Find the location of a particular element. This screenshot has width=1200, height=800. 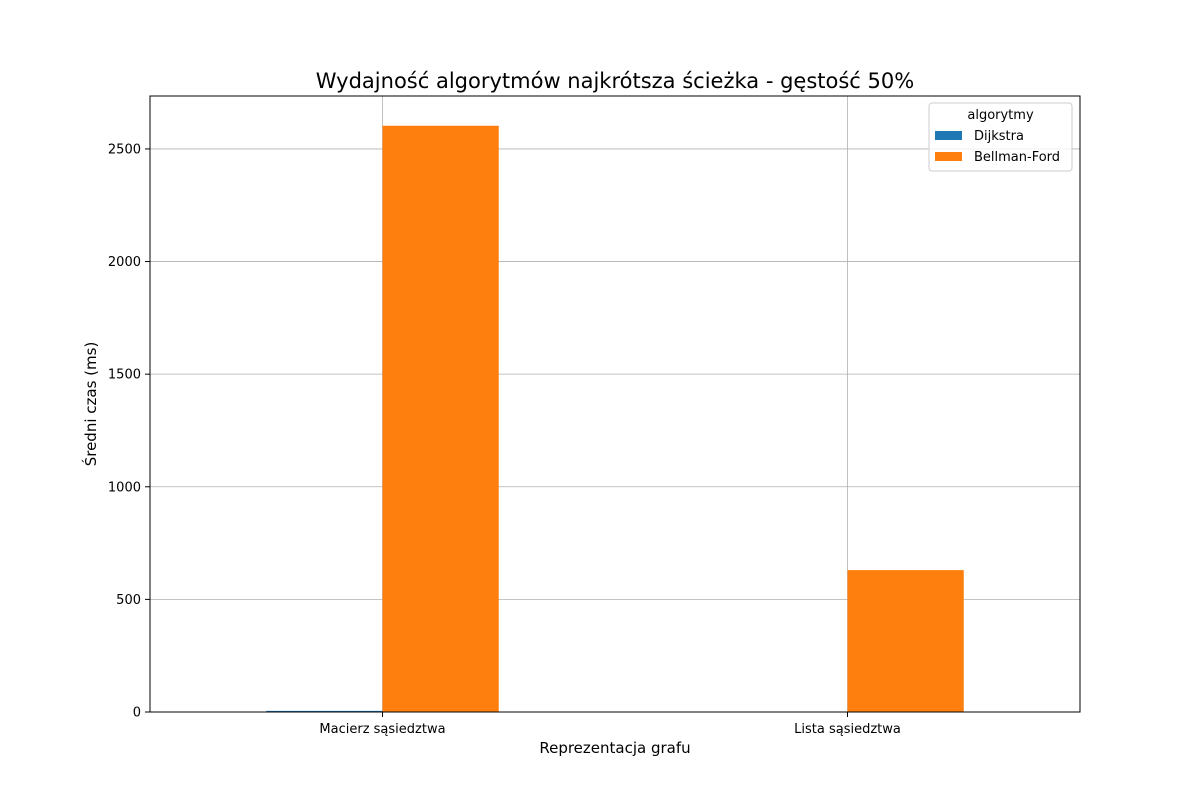

y-tick-label: 1500 is located at coordinates (124, 375).